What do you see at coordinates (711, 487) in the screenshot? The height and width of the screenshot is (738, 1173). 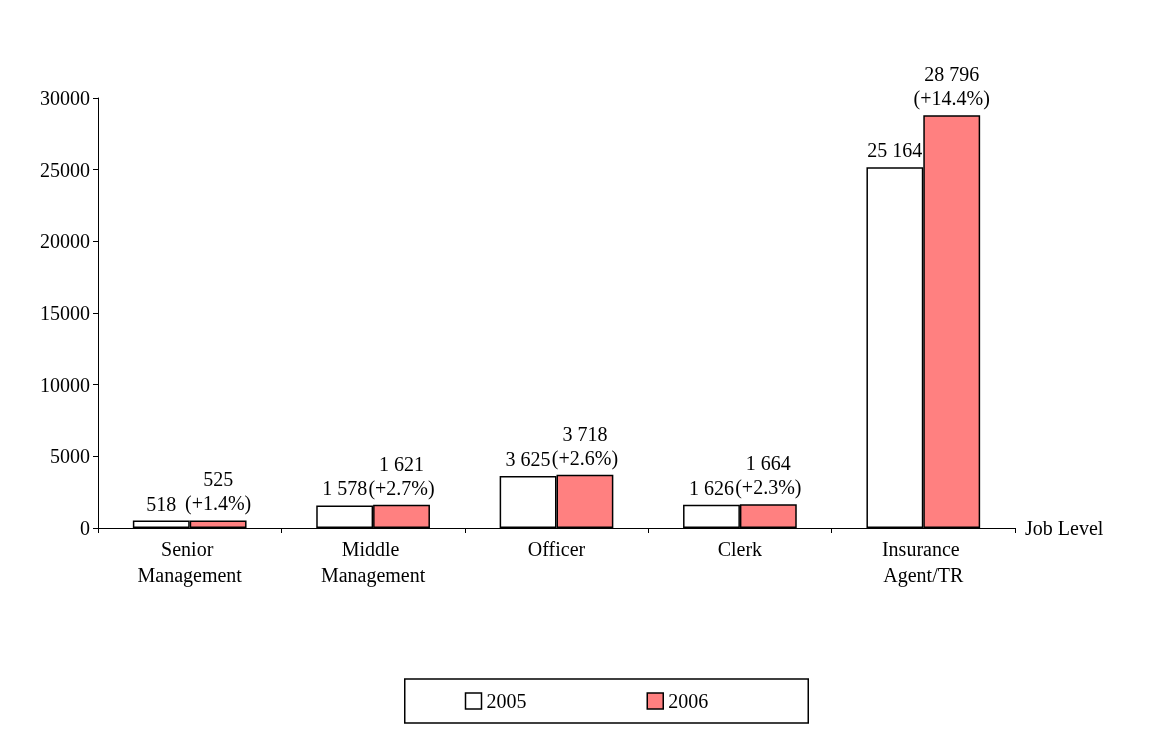 I see `data-label: 1 626` at bounding box center [711, 487].